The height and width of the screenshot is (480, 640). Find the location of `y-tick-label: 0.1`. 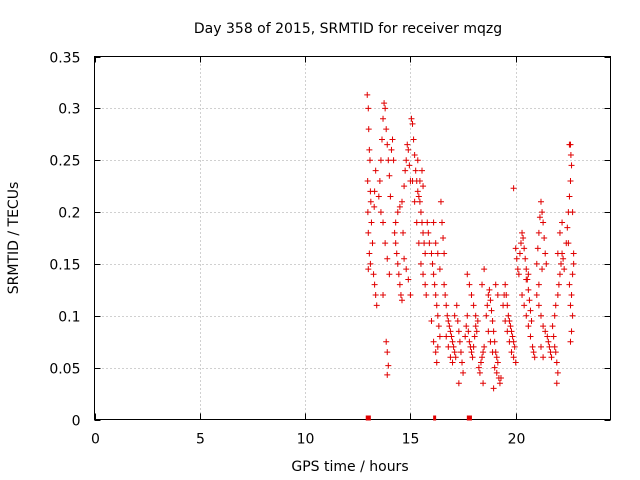

y-tick-label: 0.1 is located at coordinates (69, 318).